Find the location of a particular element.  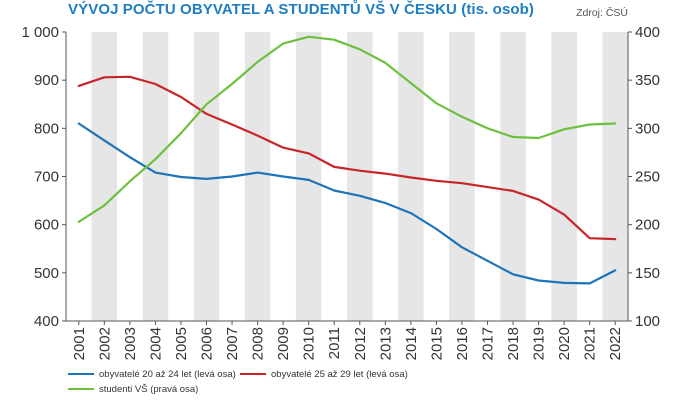

legend-label: obyvatelé 25 až 29 let (levá osa) is located at coordinates (339, 374).